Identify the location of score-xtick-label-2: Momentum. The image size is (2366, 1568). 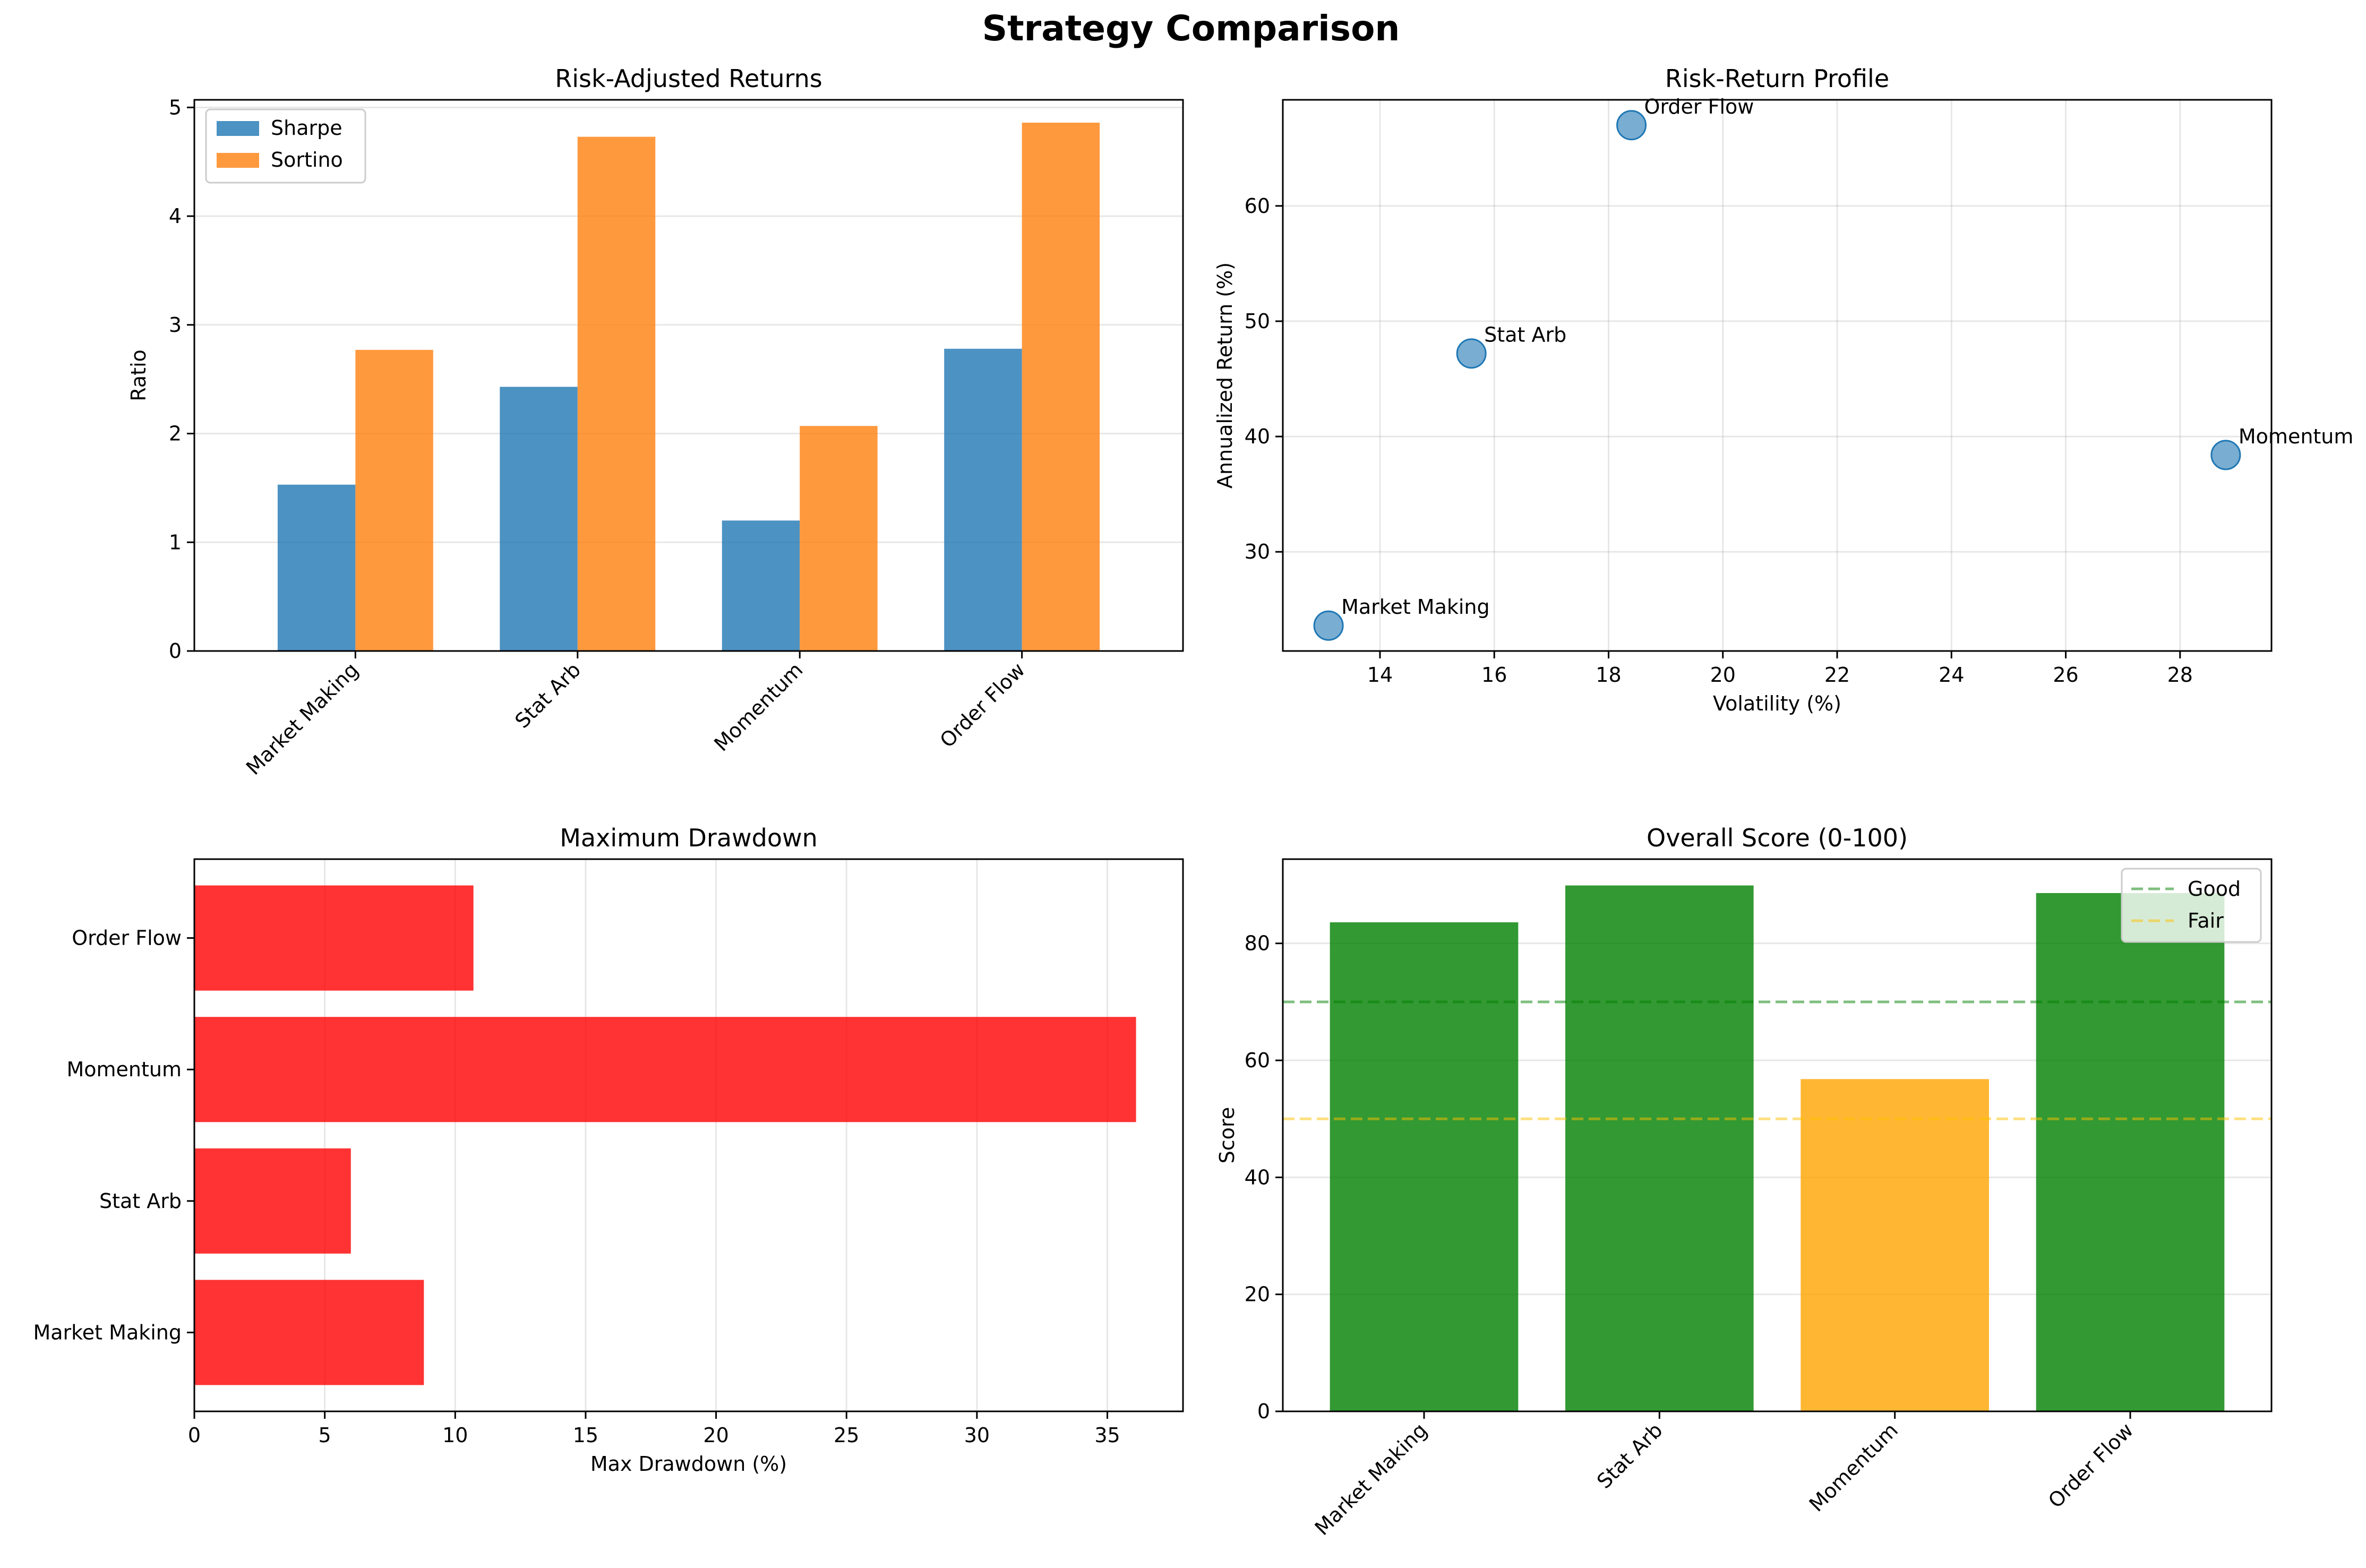
(1854, 1467).